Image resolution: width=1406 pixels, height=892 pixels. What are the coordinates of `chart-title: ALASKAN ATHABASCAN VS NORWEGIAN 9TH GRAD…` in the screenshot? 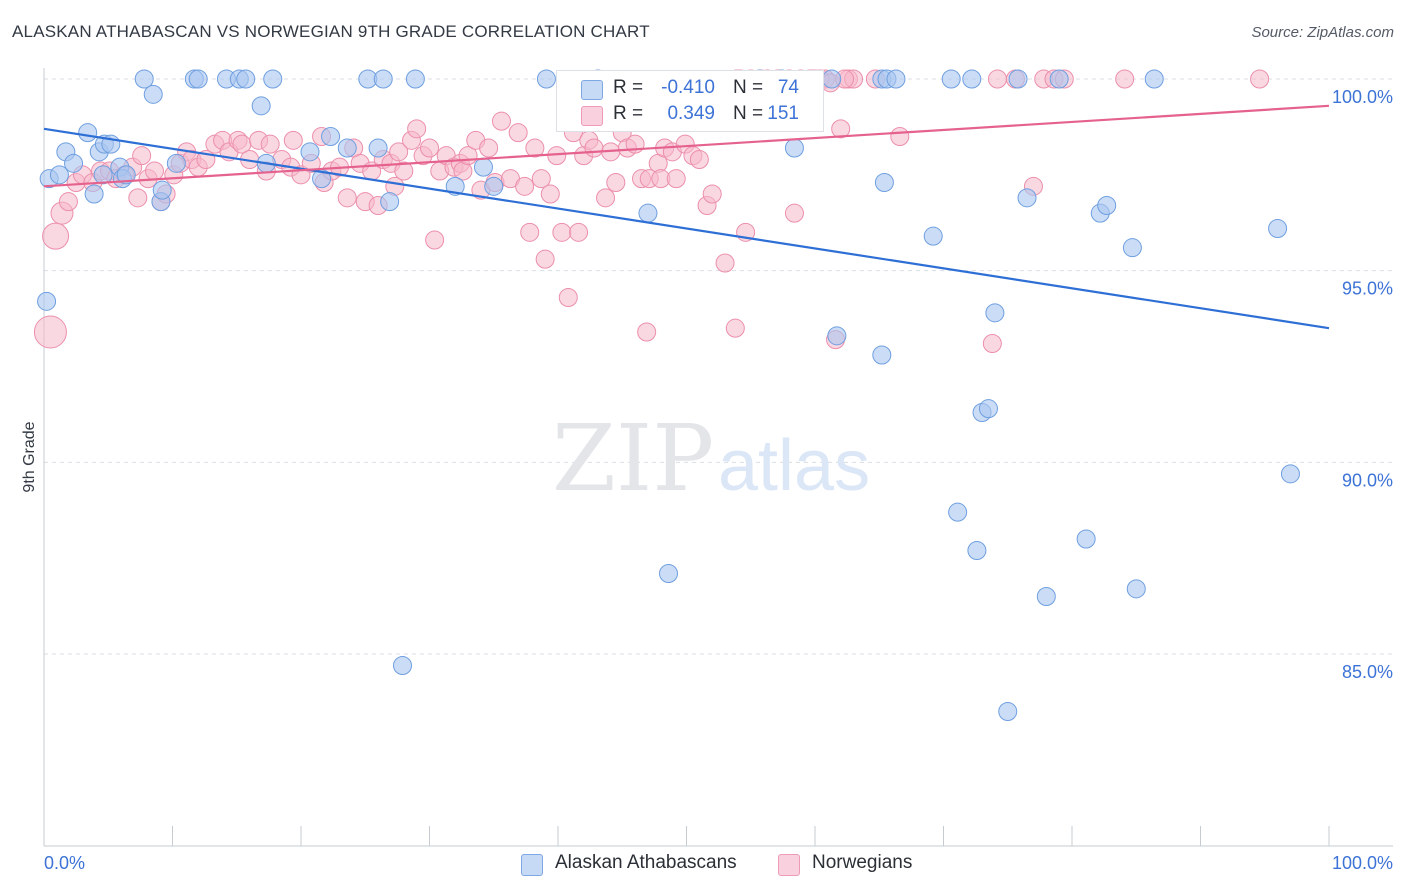 It's located at (331, 31).